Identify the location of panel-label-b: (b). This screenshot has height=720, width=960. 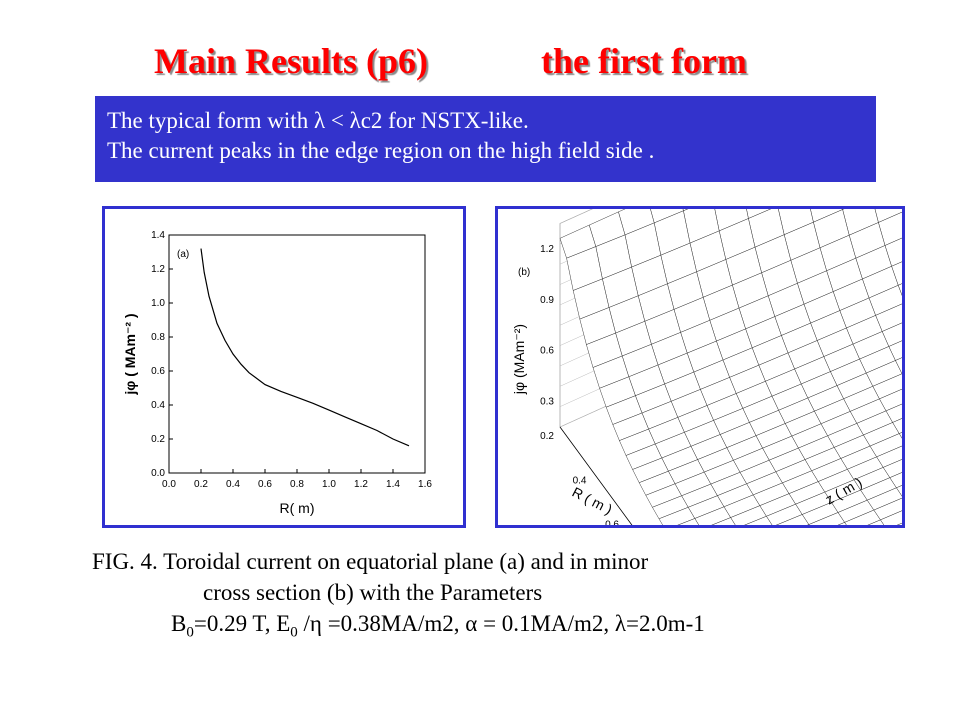
(524, 272).